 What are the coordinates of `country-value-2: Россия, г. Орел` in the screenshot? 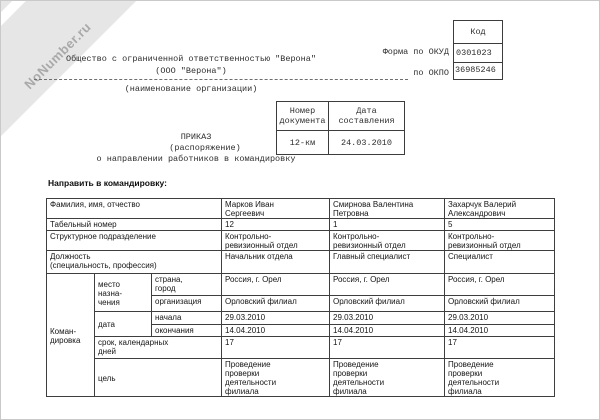 It's located at (387, 284).